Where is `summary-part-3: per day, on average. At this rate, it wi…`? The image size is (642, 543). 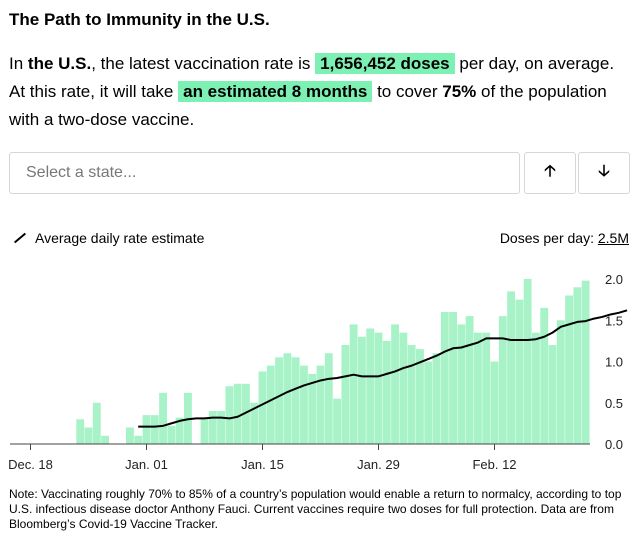
summary-part-3: per day, on average. At this rate, it wi… is located at coordinates (312, 77).